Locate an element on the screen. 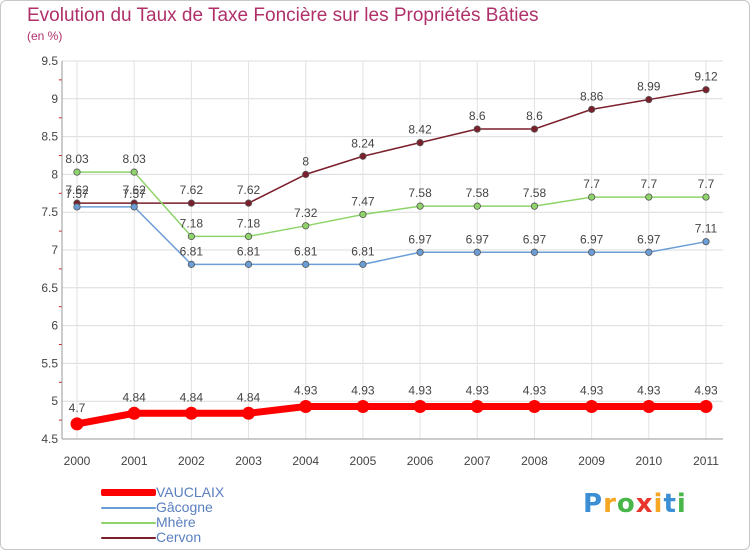 This screenshot has height=550, width=750. data-label: 9.12 is located at coordinates (706, 77).